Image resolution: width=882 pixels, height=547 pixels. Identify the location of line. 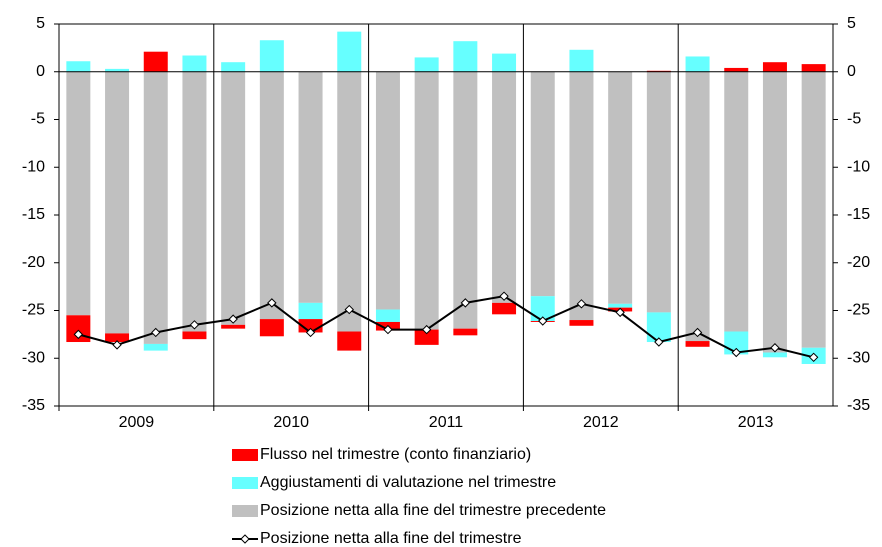
(446, 327).